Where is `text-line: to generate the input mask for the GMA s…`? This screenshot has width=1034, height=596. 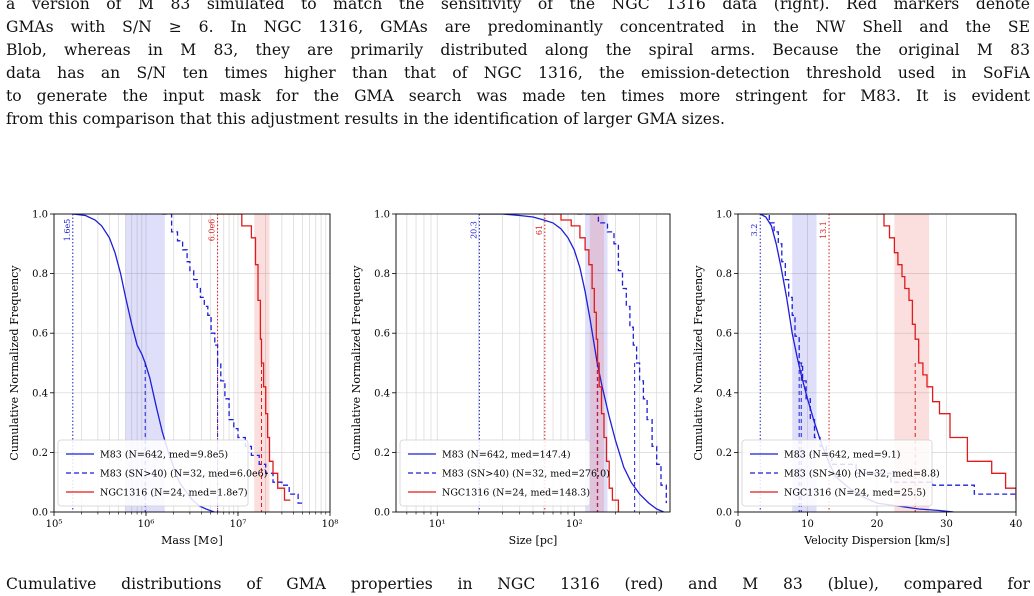 text-line: to generate the input mask for the GMA s… is located at coordinates (518, 96).